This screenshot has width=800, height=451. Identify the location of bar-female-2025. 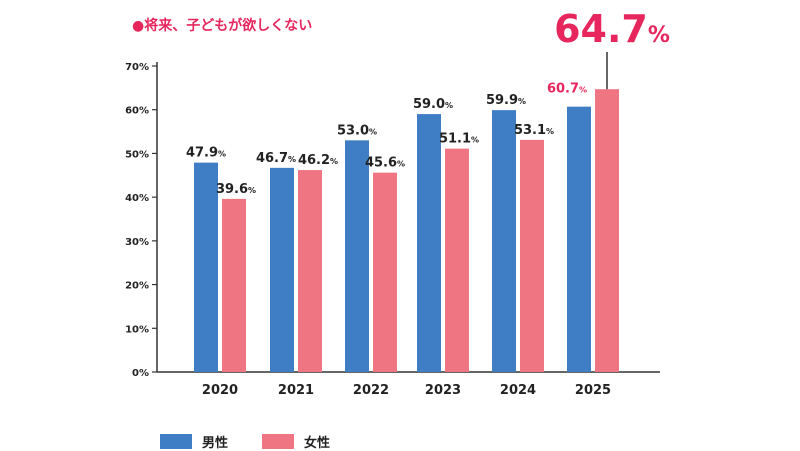
(607, 230).